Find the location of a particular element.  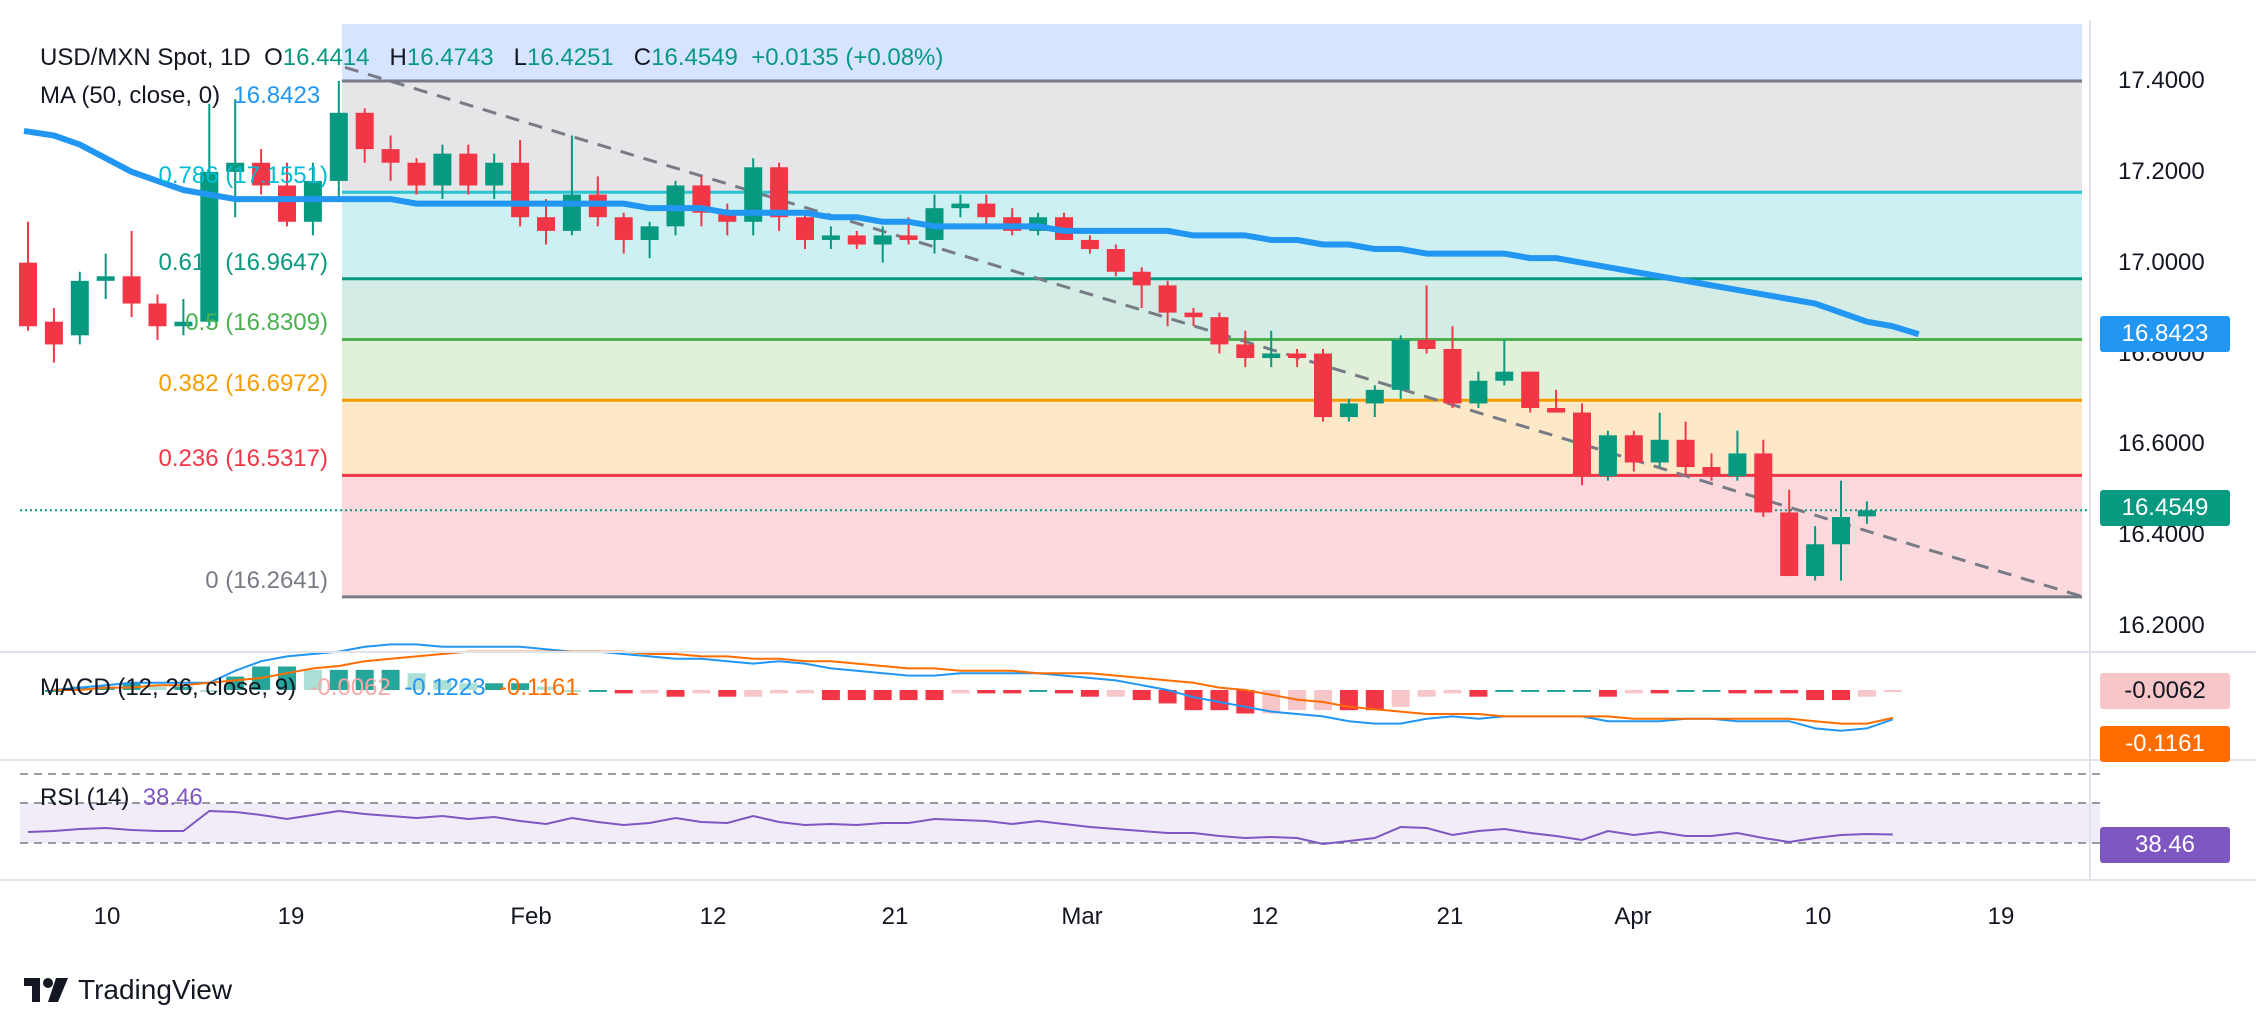

fib-label: 0.618 (16.9647) is located at coordinates (243, 262).